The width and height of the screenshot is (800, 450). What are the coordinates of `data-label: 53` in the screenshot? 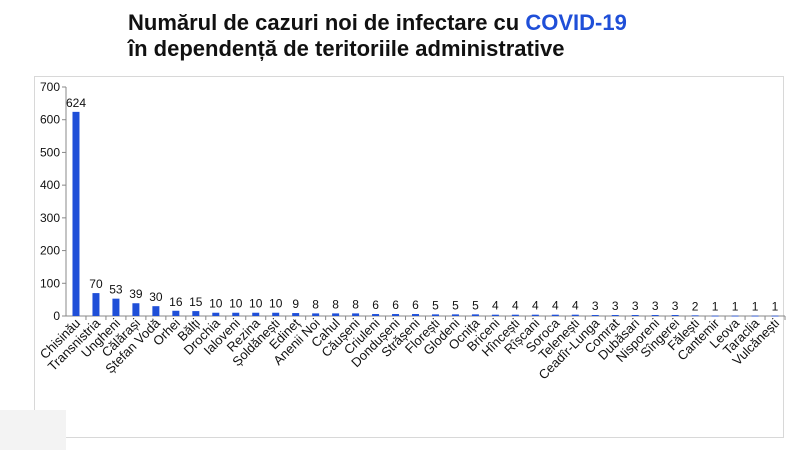 It's located at (116, 290).